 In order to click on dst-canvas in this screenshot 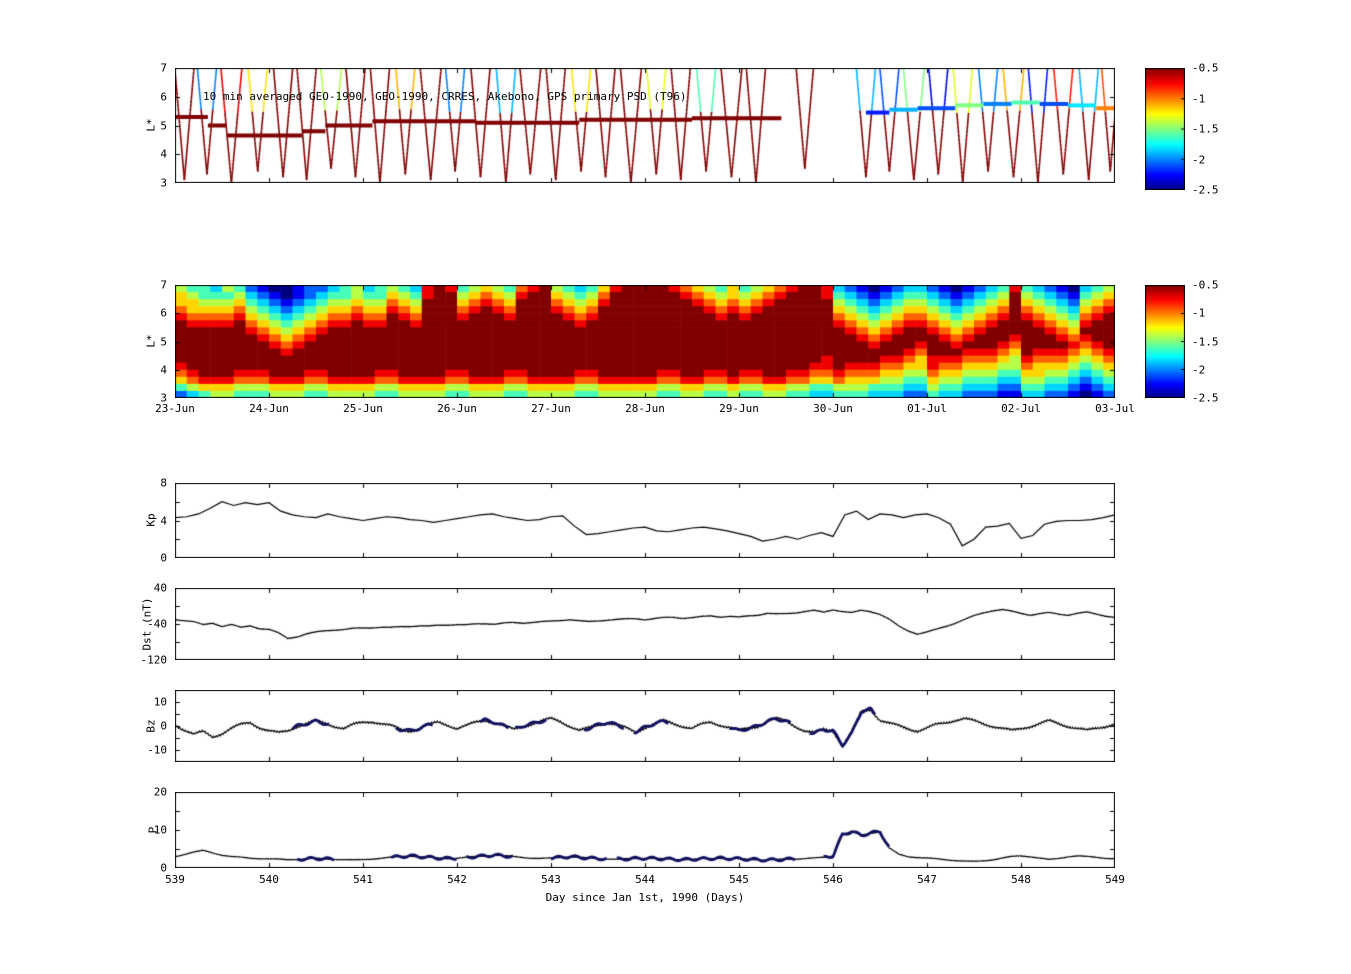, I will do `click(645, 624)`.